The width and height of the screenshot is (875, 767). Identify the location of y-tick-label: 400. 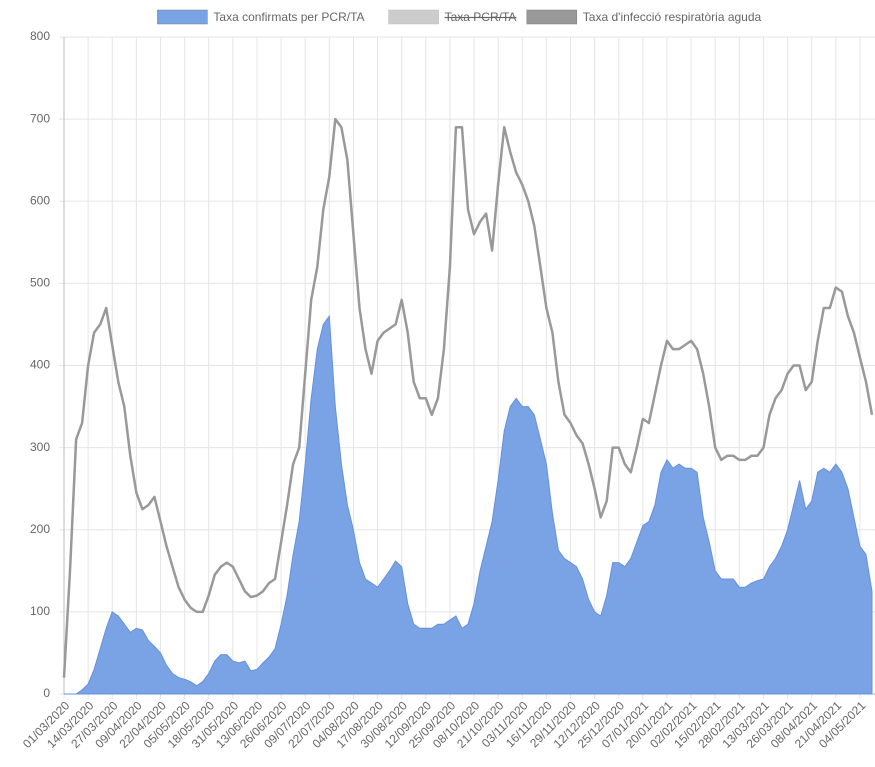
(40, 365).